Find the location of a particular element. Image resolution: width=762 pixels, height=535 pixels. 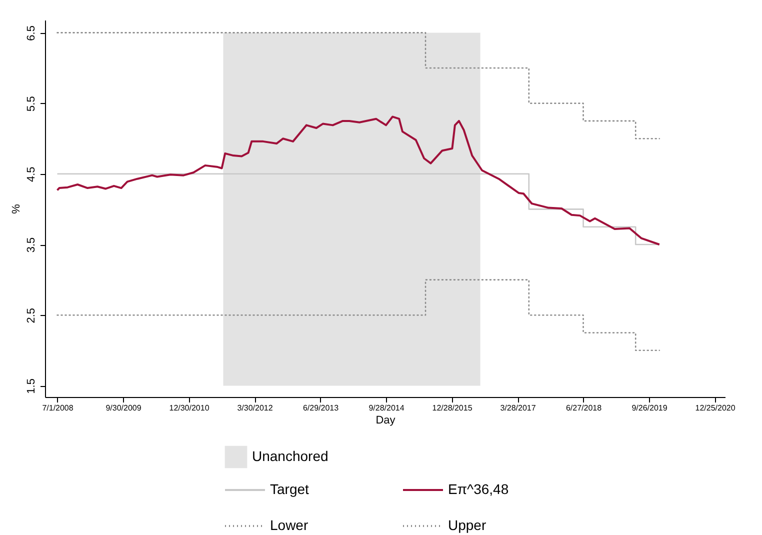

x-tick-label: 12/30/2010 is located at coordinates (189, 408).